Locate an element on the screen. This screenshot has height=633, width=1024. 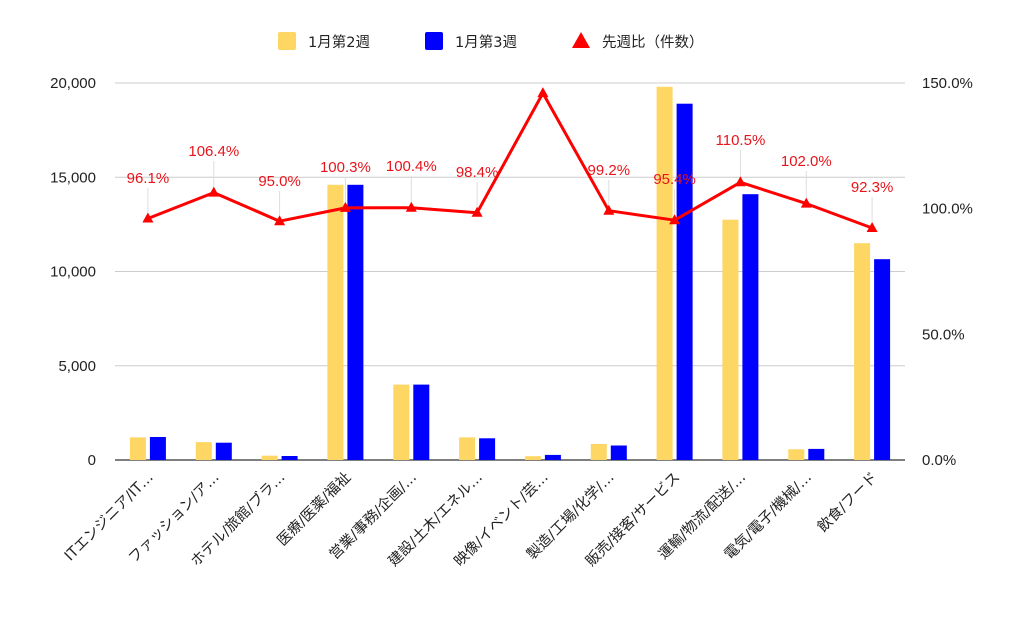
left-tick-label: 10,000 is located at coordinates (73, 272).